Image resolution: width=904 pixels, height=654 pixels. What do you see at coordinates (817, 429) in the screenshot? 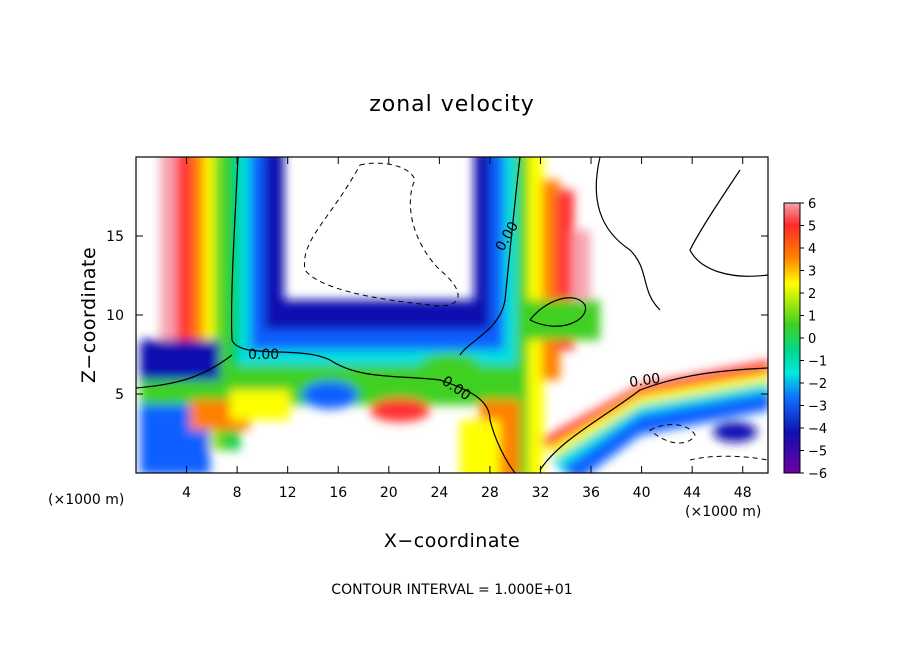
I see `colorbar-tick-label: −4` at bounding box center [817, 429].